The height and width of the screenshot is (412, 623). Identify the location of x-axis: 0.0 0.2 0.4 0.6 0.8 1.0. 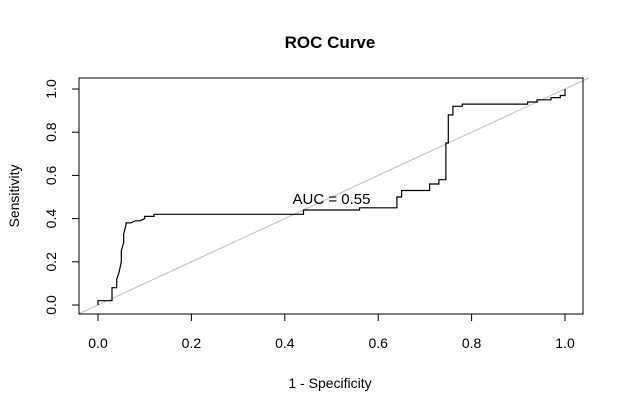
(331, 332).